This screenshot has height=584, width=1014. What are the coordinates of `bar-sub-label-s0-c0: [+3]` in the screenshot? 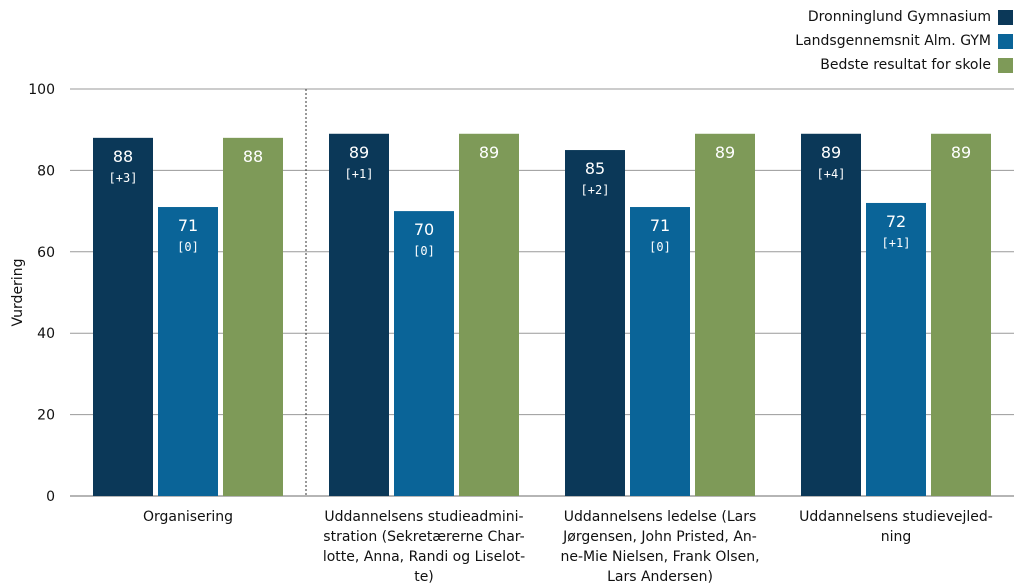 It's located at (123, 178).